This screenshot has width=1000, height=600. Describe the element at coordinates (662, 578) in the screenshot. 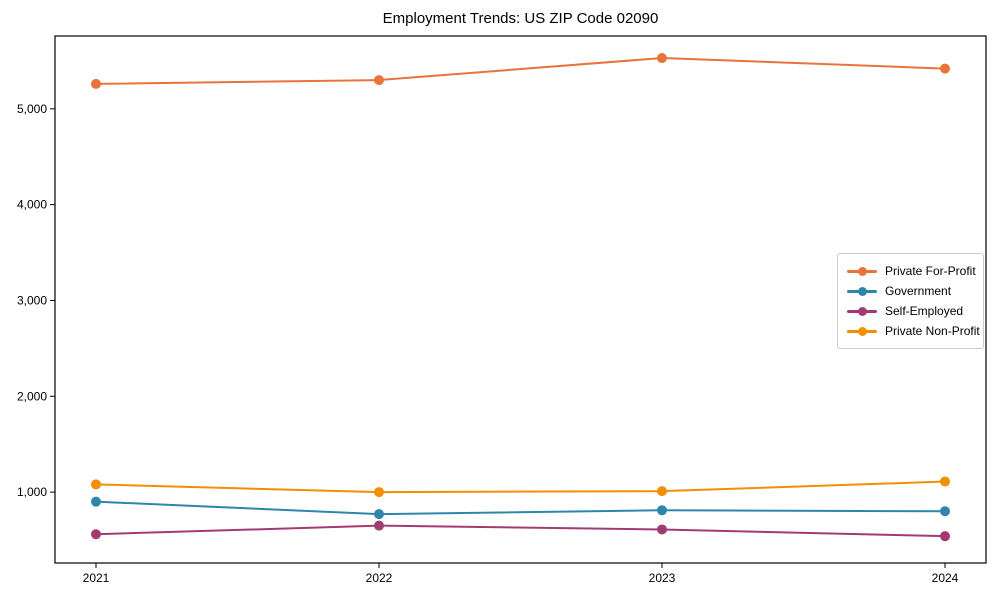

I see `x-tick-label: 2023` at that location.